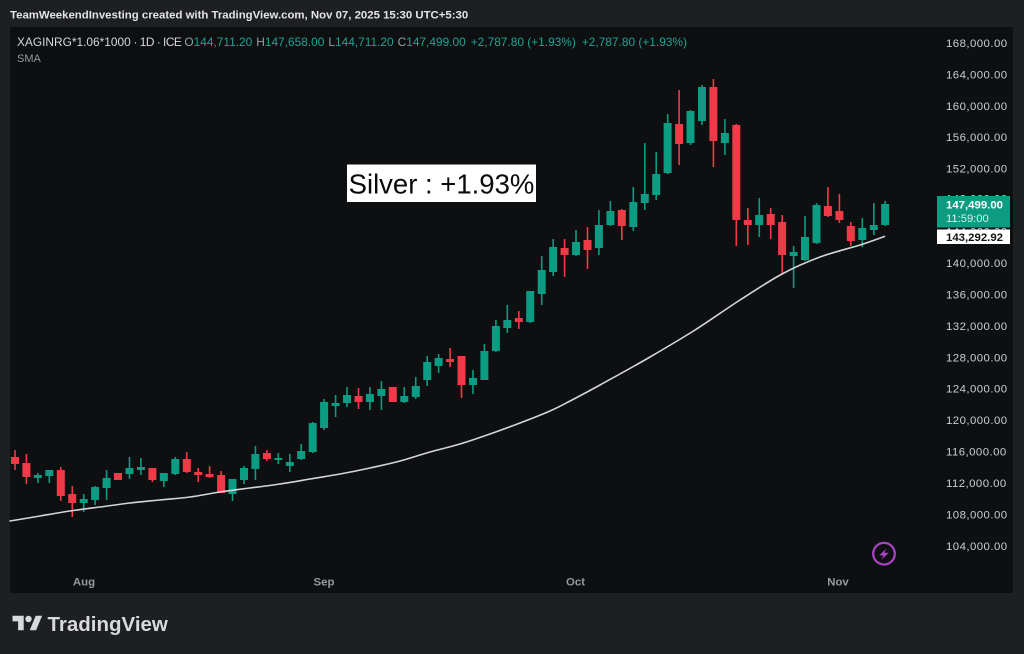 Image resolution: width=1024 pixels, height=654 pixels. I want to click on svg-text: Aug, so click(84, 583).